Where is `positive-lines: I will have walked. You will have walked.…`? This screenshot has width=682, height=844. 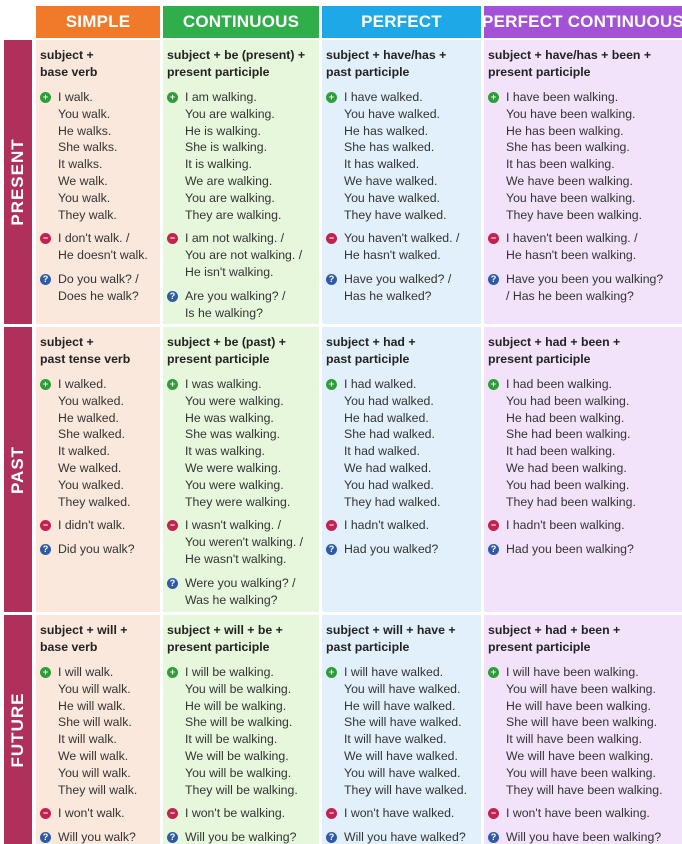
positive-lines: I will have walked. You will have walked.… is located at coordinates (412, 731).